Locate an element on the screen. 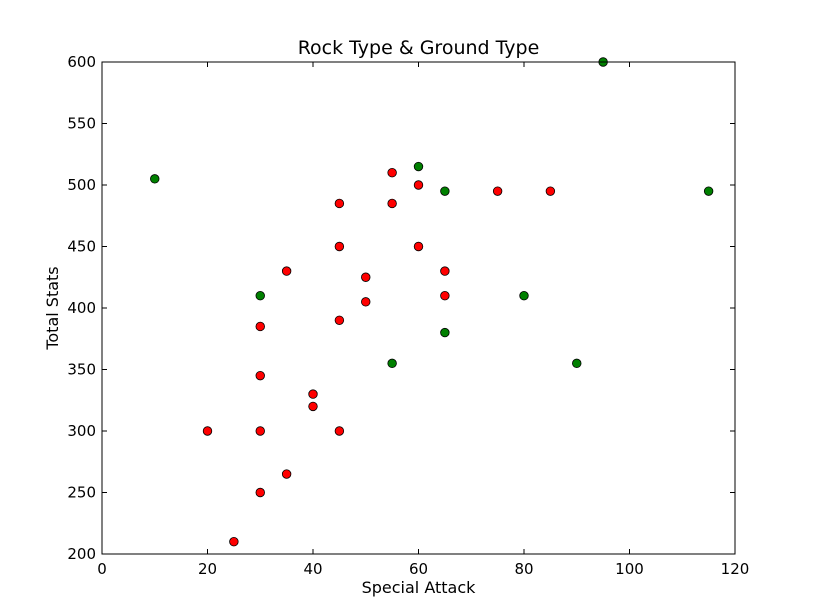 The image size is (815, 615). y-tick-label: 600 is located at coordinates (81, 62).